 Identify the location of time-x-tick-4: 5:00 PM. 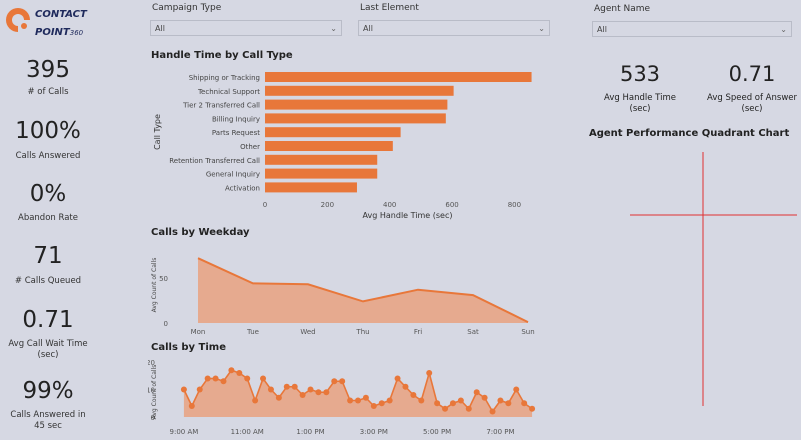
(437, 432).